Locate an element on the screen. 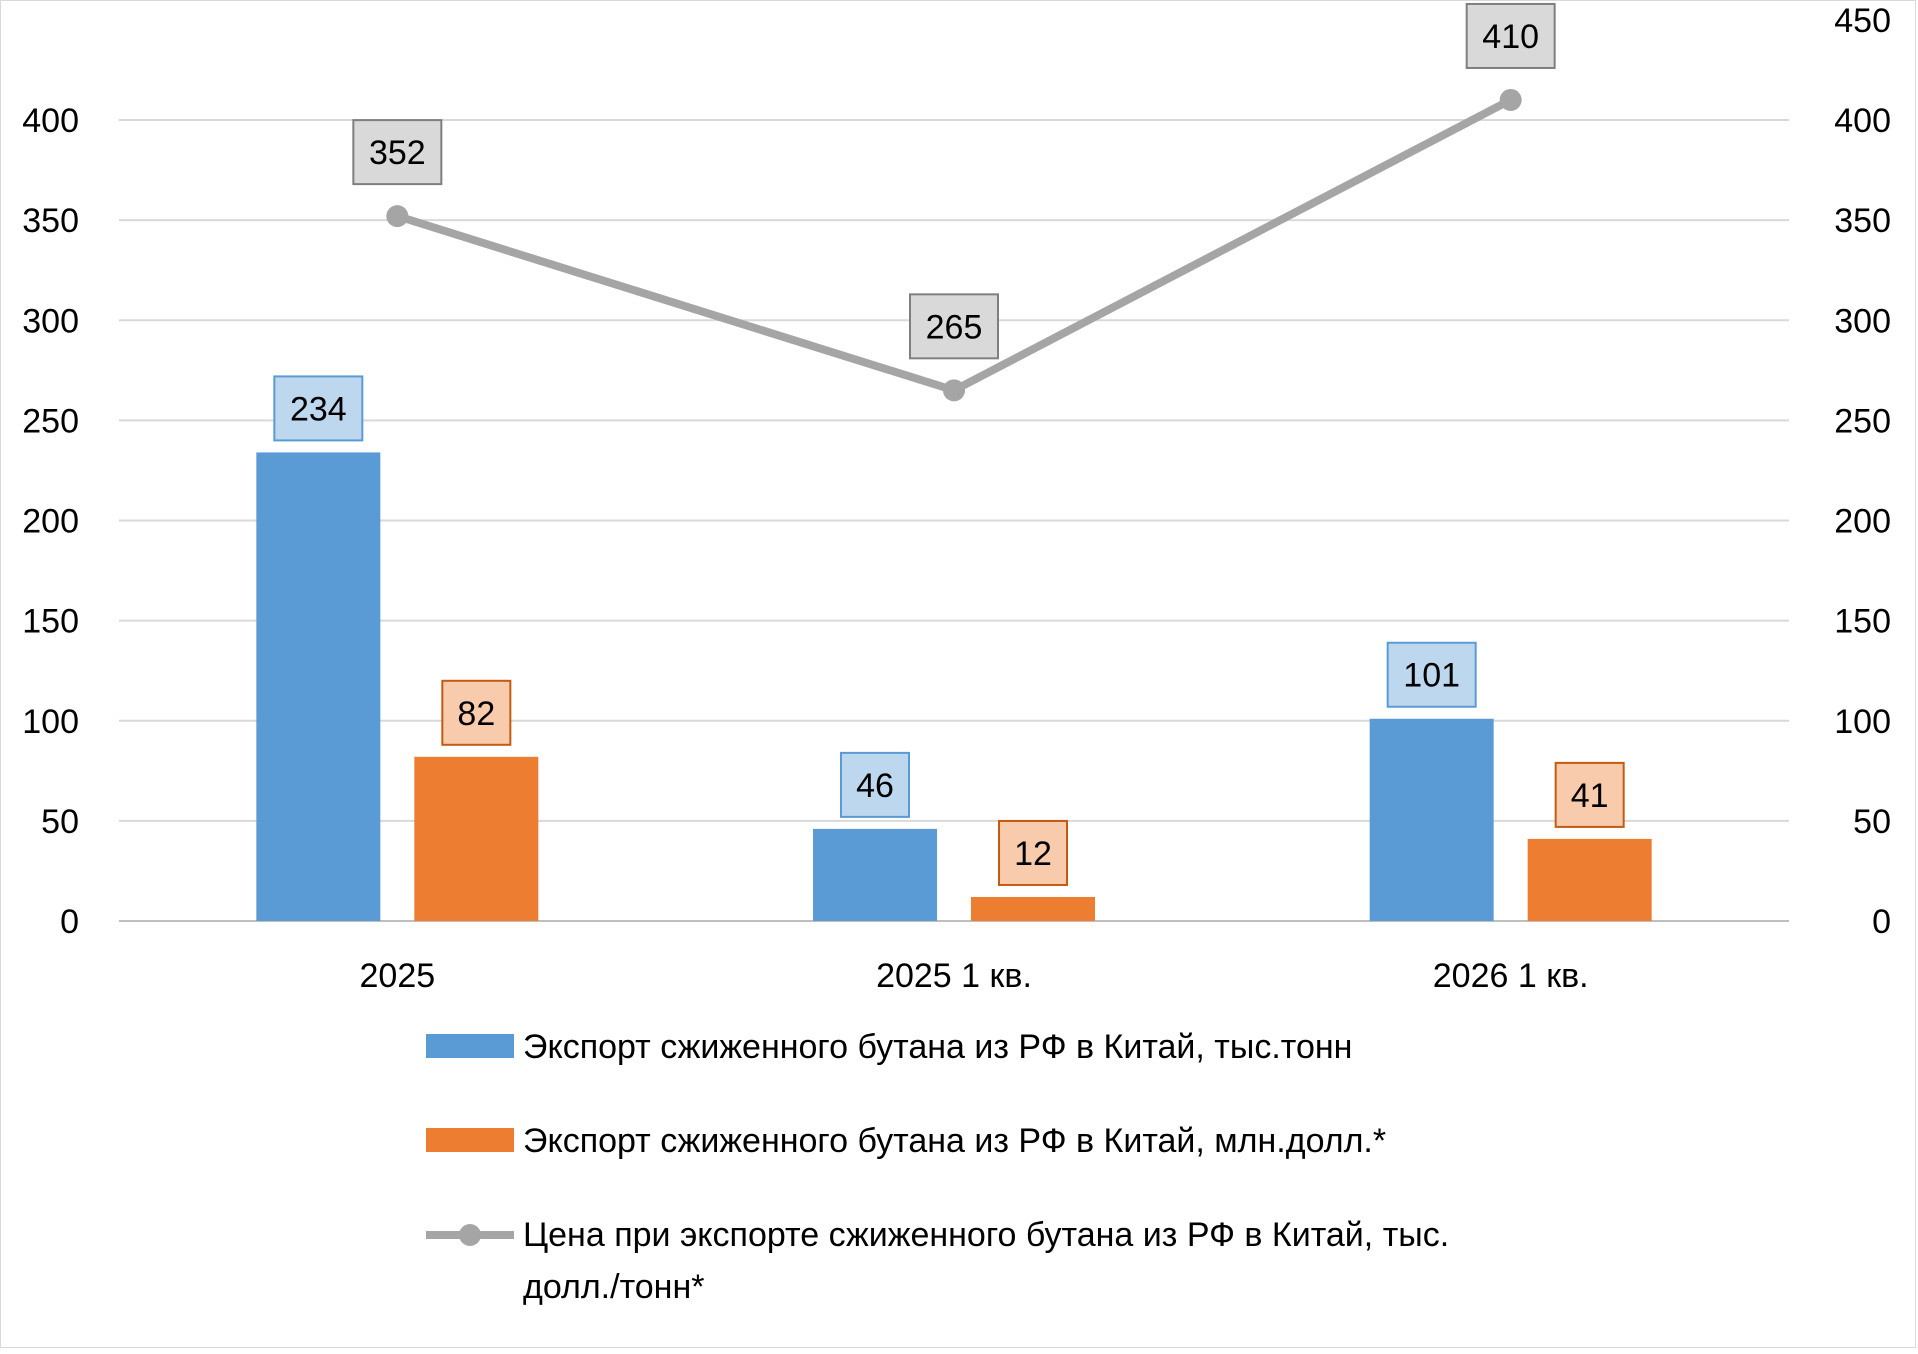  data-label: 82 is located at coordinates (476, 714).